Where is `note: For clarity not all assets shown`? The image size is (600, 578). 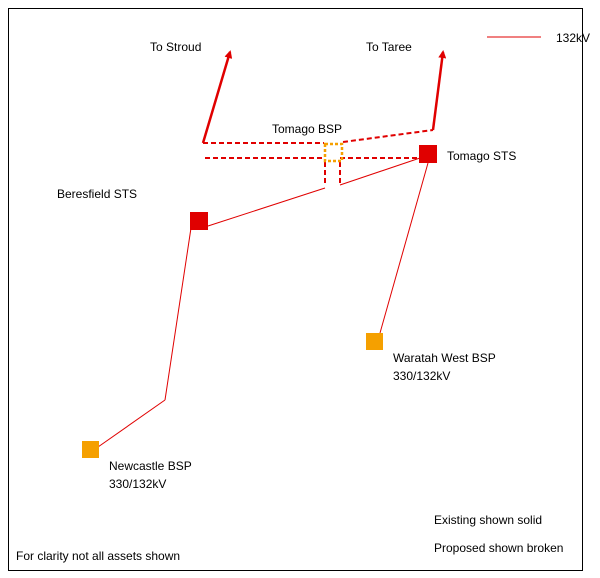 note: For clarity not all assets shown is located at coordinates (98, 556).